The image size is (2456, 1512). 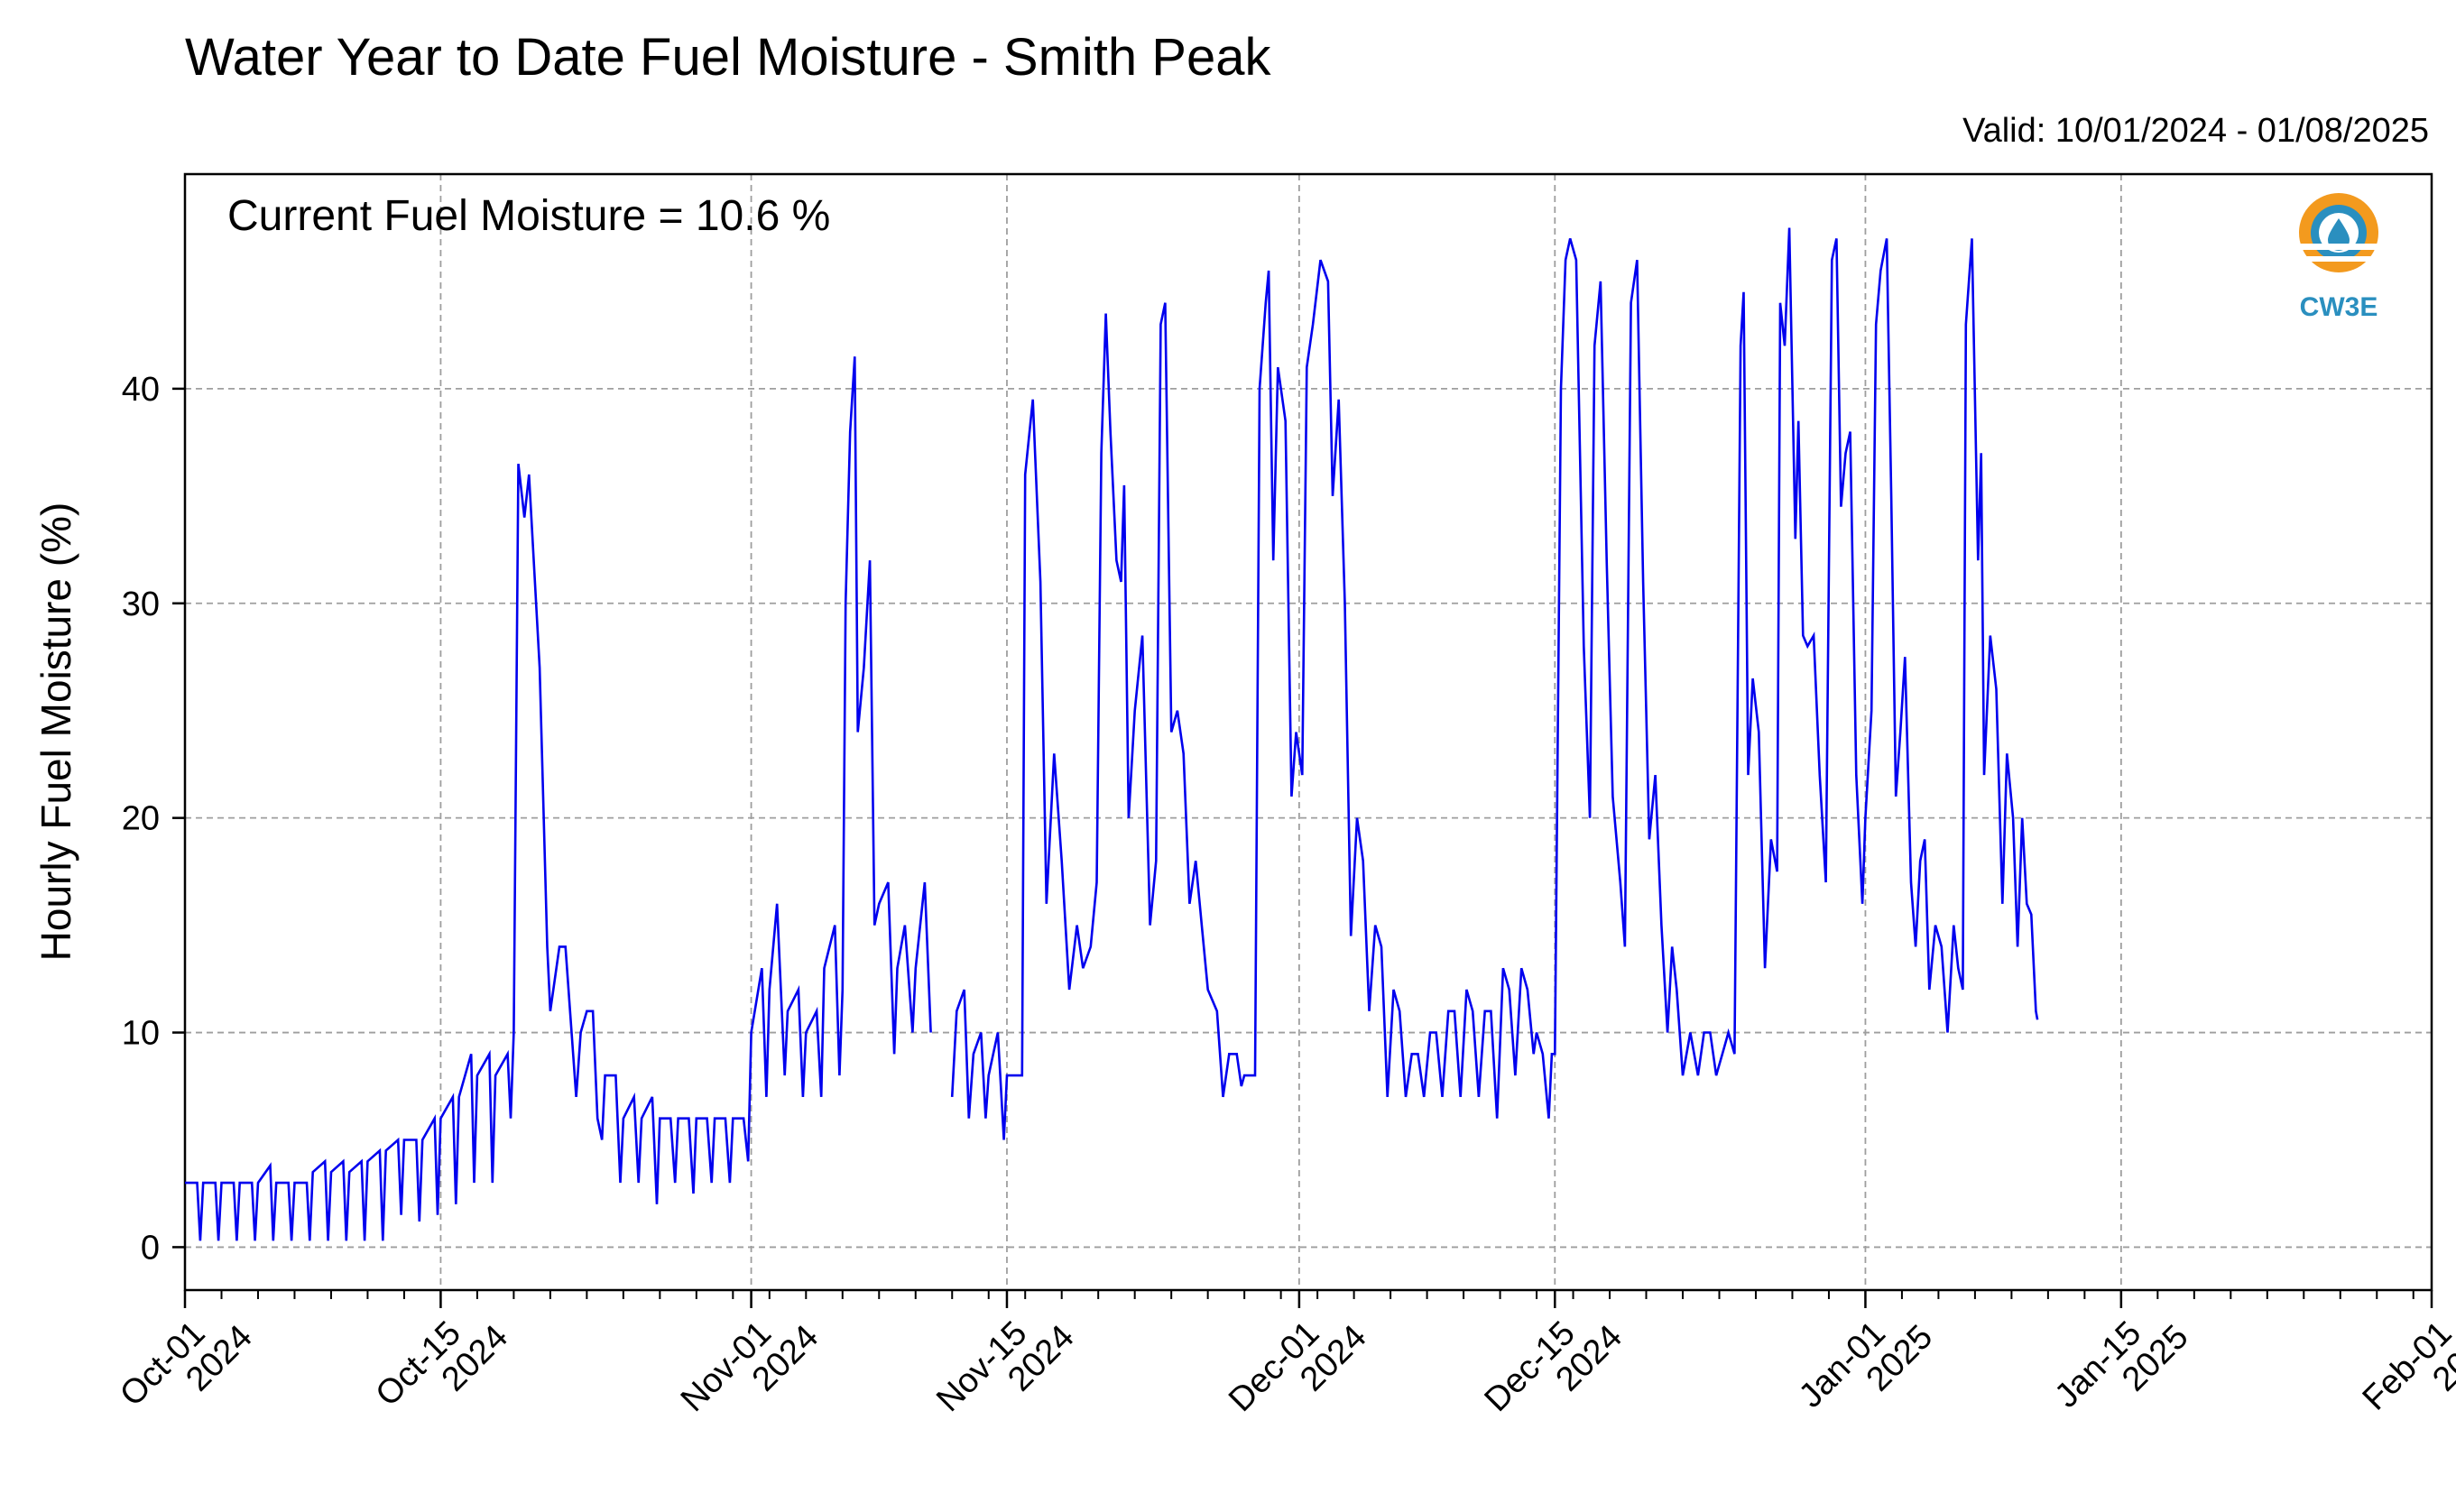 I want to click on x-tick-label: Dec-152024, so click(x=1553, y=1369).